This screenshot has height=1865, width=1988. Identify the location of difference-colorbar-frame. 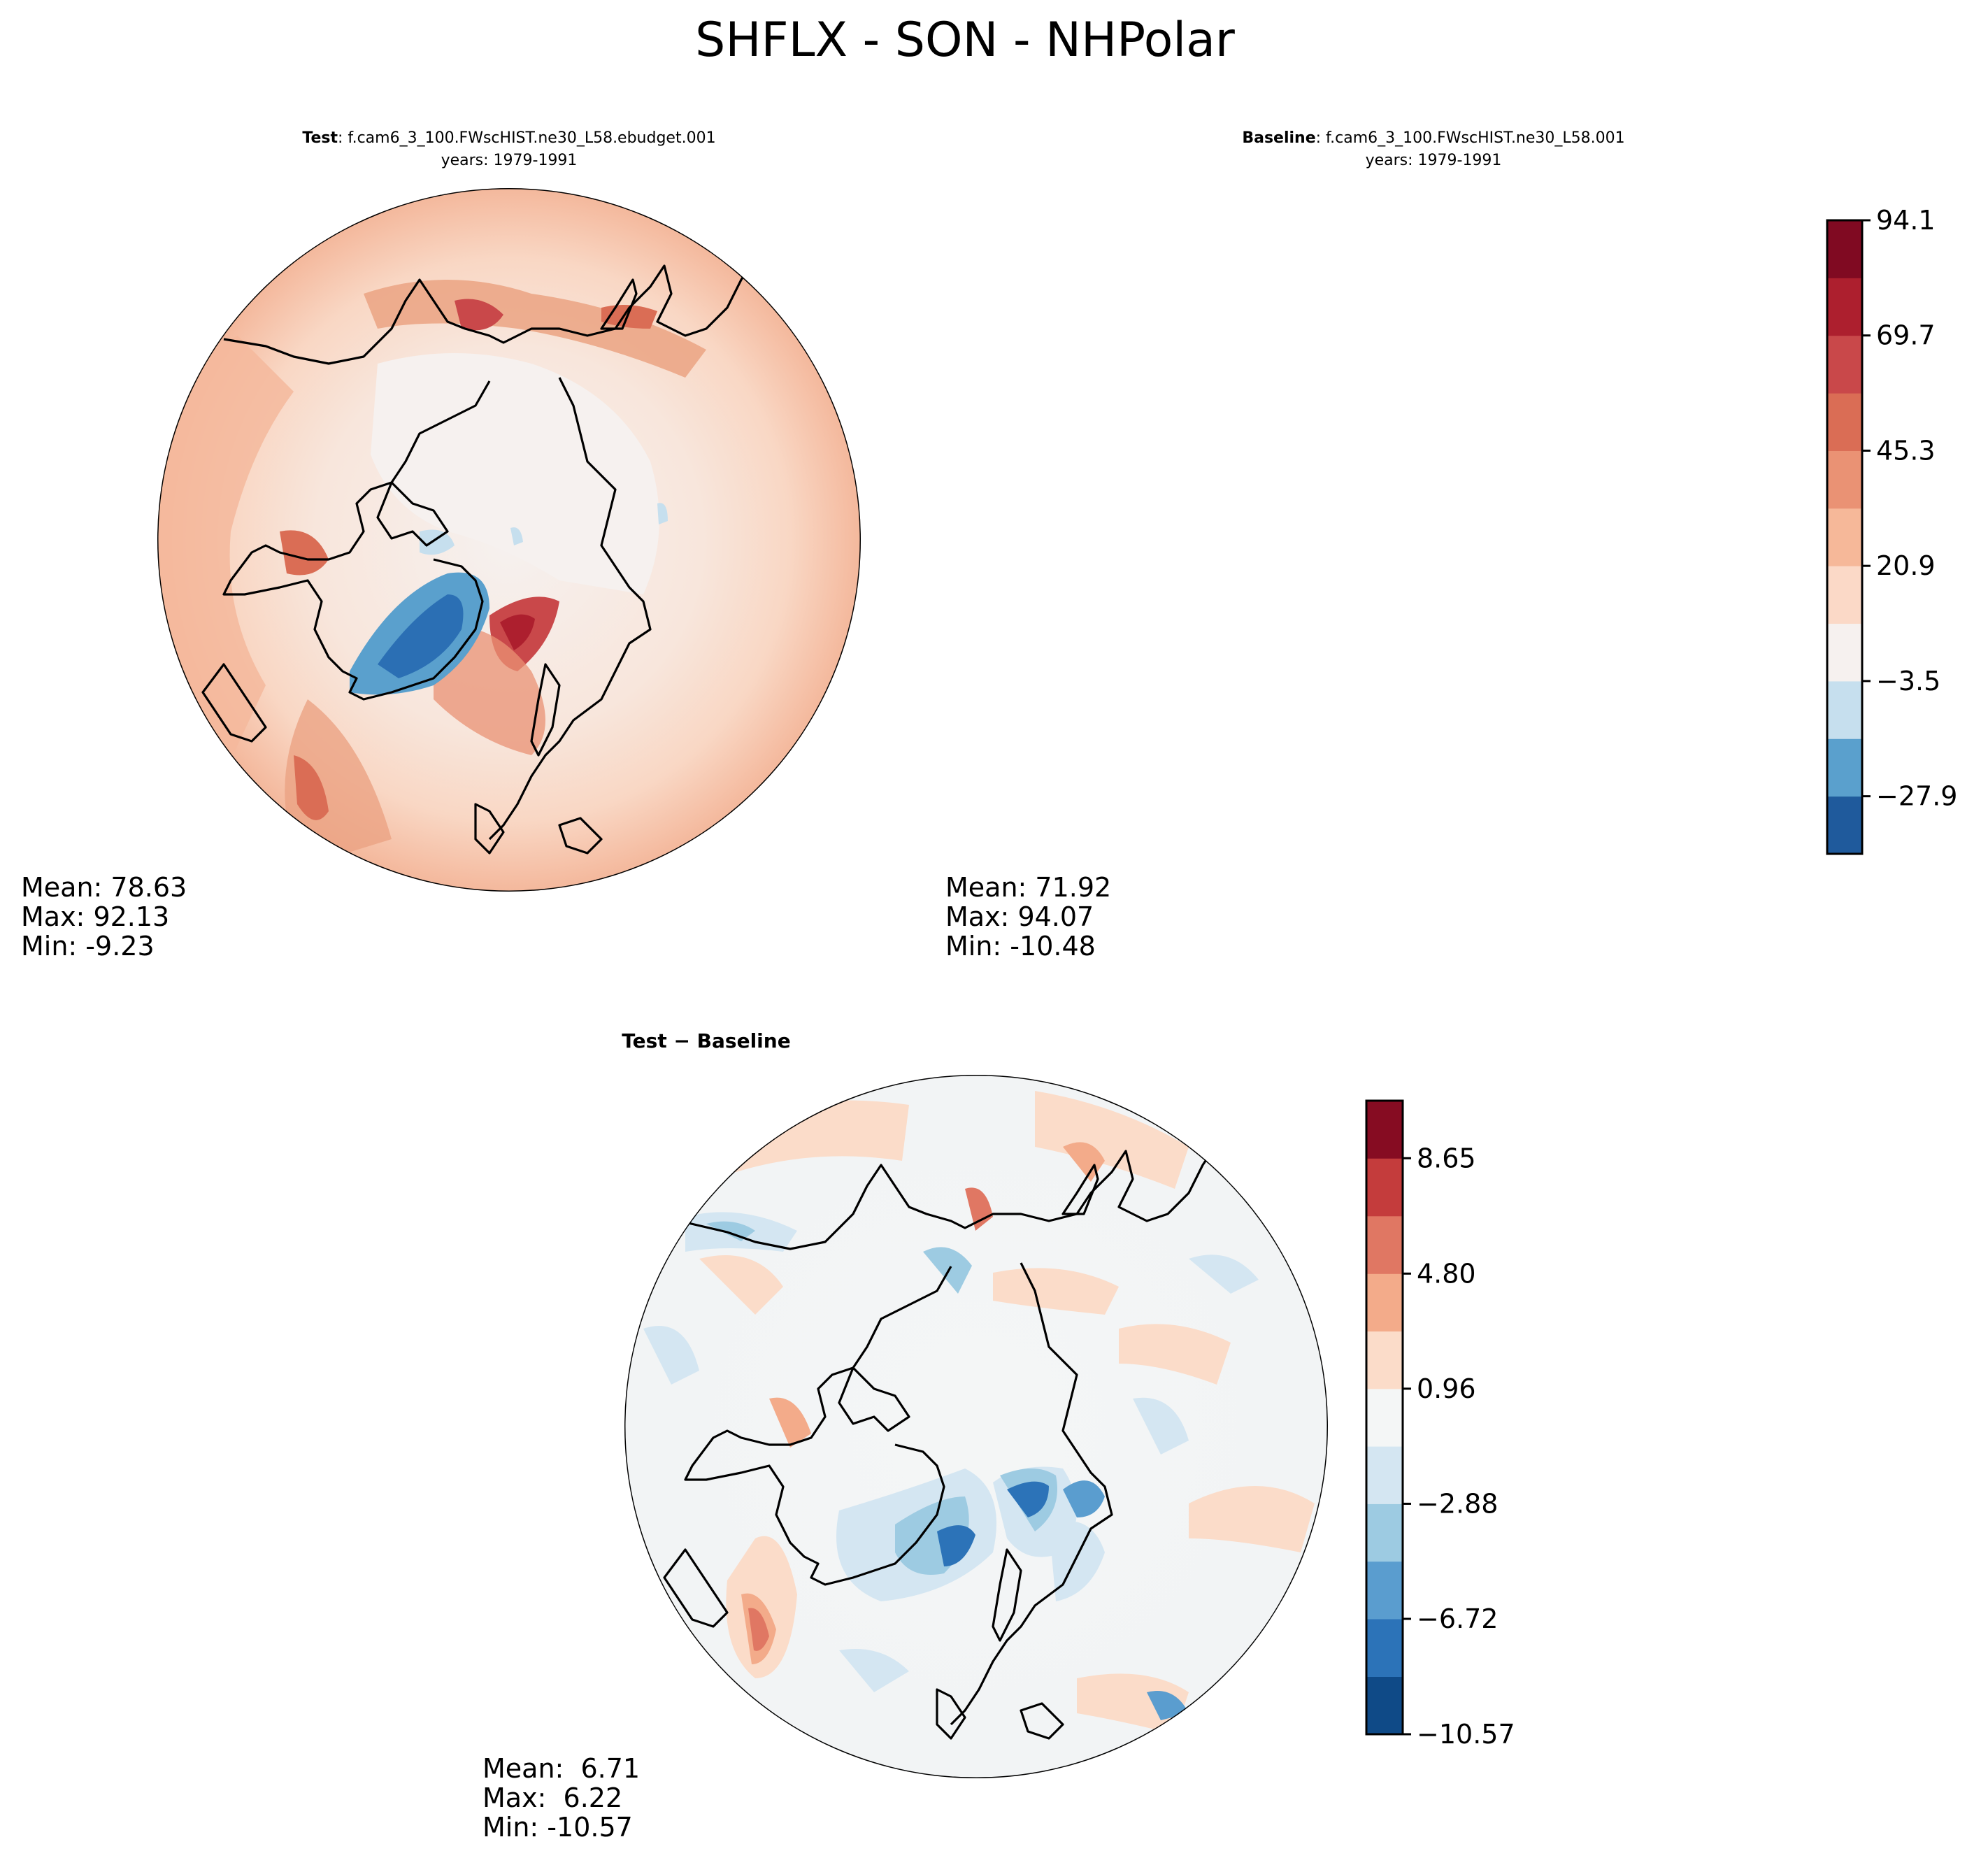
(1385, 1417).